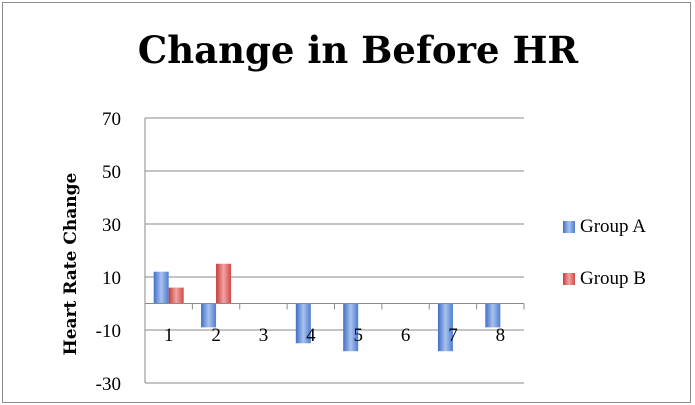 The height and width of the screenshot is (405, 695). What do you see at coordinates (406, 335) in the screenshot?
I see `x-tick-label: 6` at bounding box center [406, 335].